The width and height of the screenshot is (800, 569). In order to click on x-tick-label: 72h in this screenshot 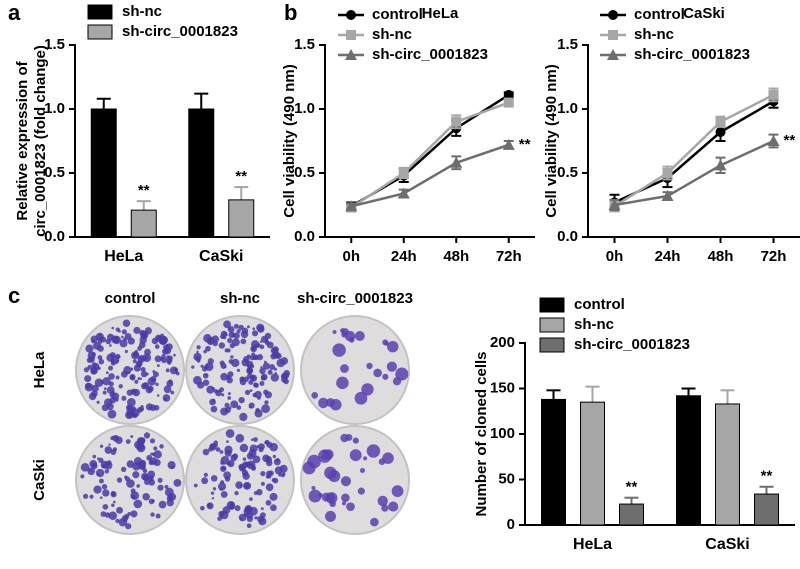, I will do `click(774, 256)`.